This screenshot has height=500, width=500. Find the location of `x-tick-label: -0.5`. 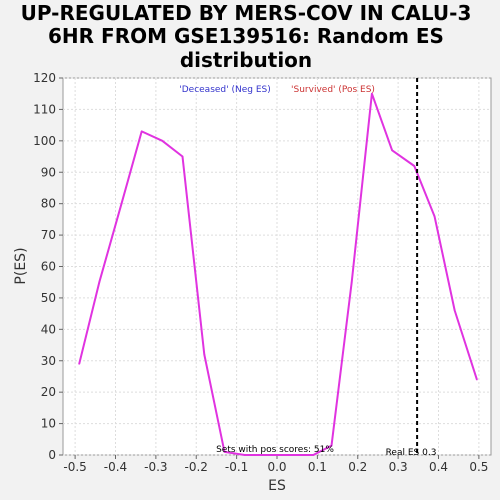

x-tick-label: -0.5 is located at coordinates (74, 467).